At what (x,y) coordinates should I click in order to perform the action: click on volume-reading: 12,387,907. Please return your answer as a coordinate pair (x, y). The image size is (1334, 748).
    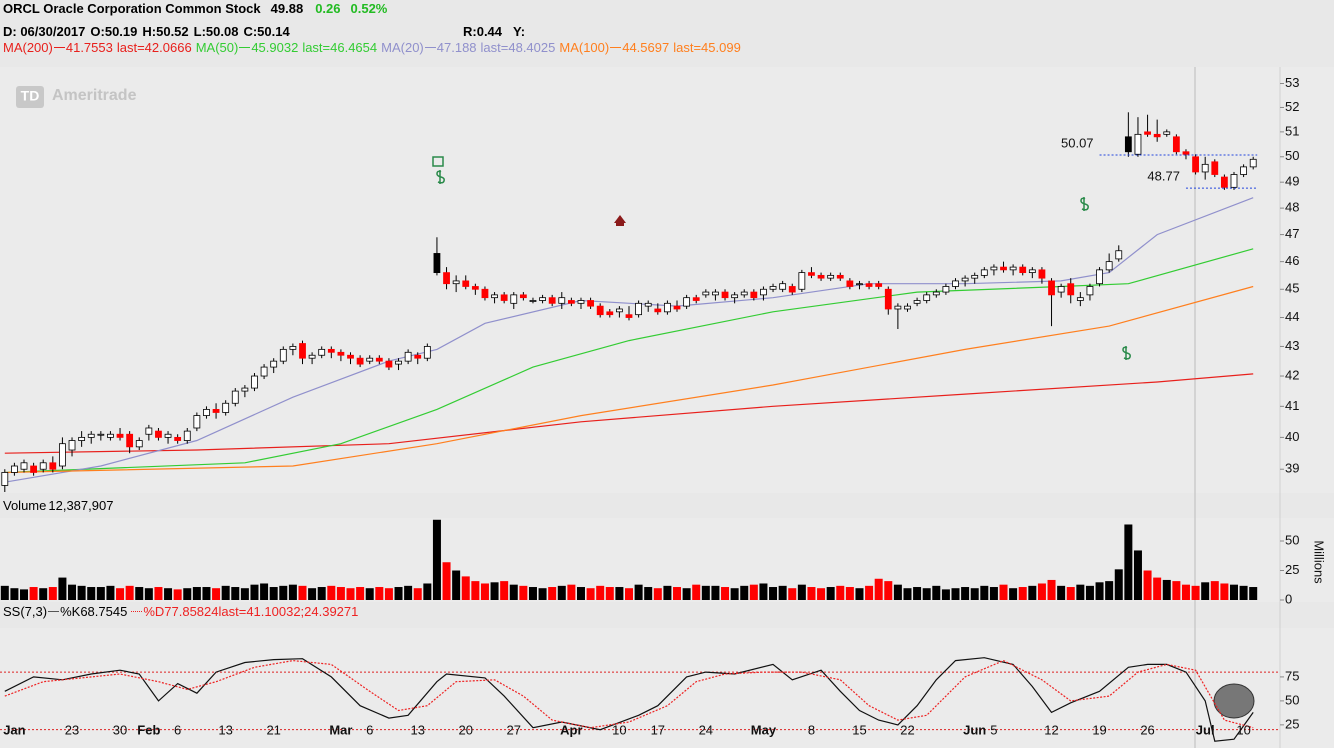
    Looking at the image, I should click on (81, 505).